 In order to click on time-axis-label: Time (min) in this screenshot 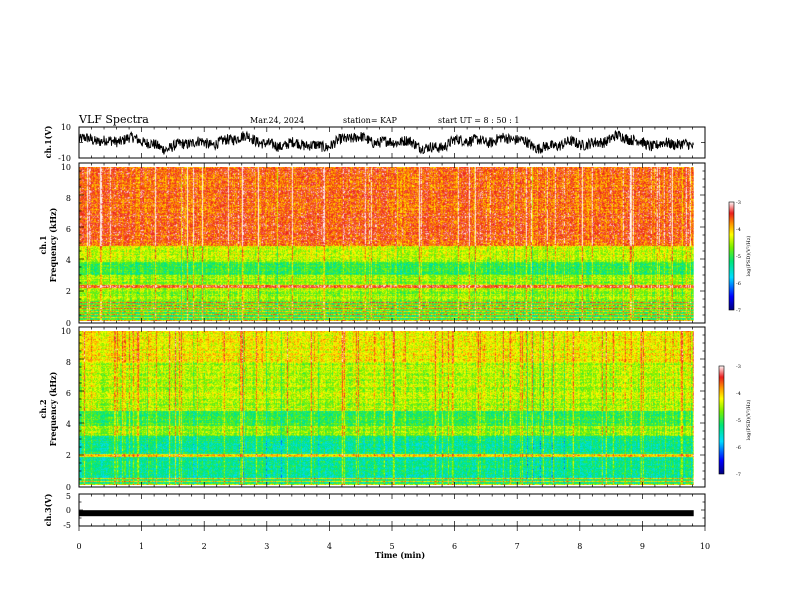, I will do `click(400, 555)`.